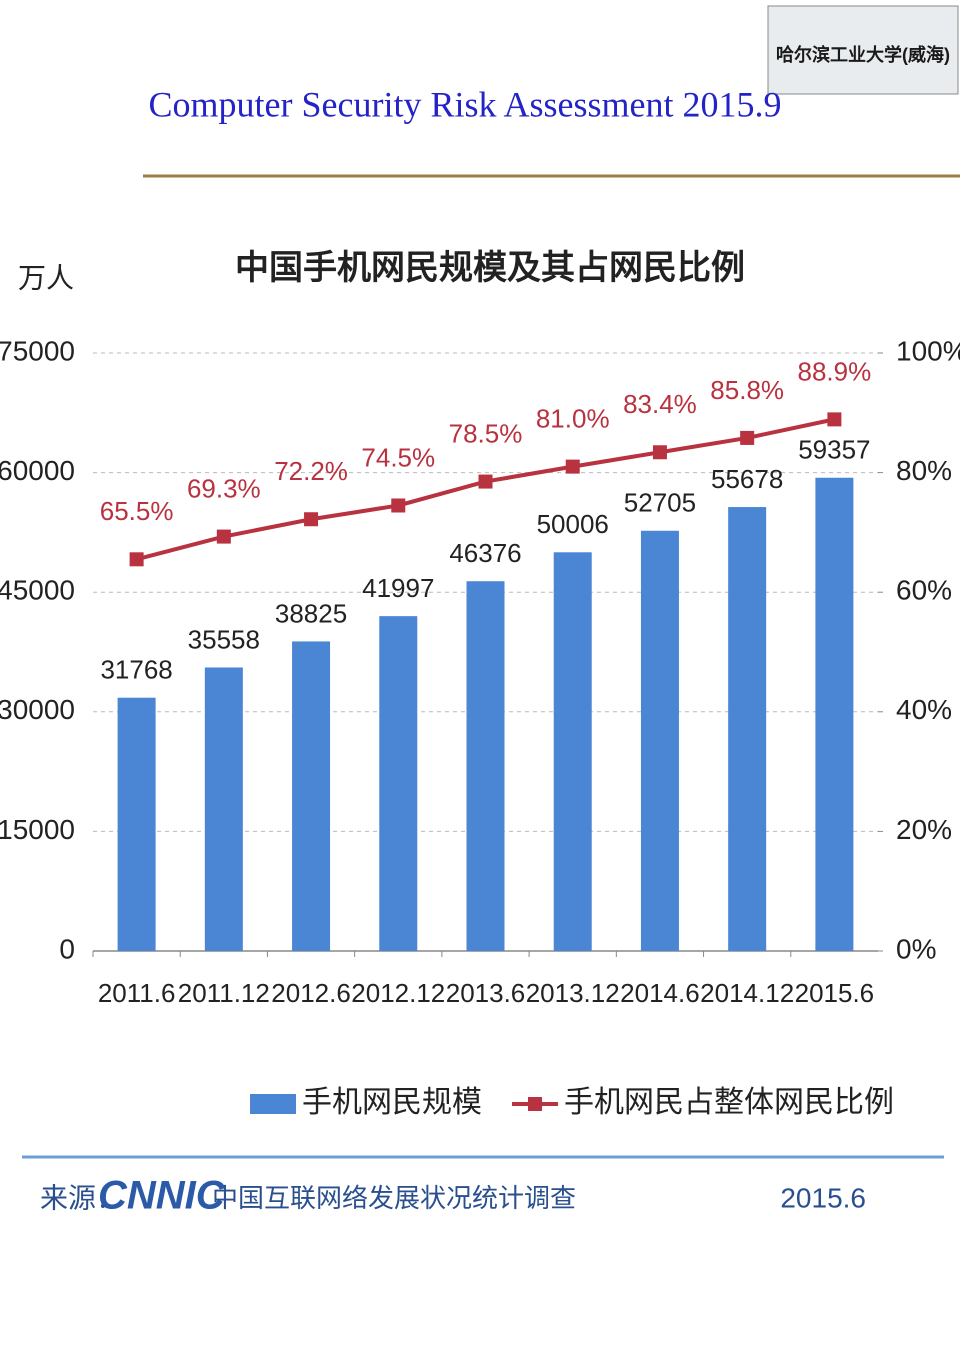  Describe the element at coordinates (137, 993) in the screenshot. I see `x-tick-label: 2011.6` at that location.